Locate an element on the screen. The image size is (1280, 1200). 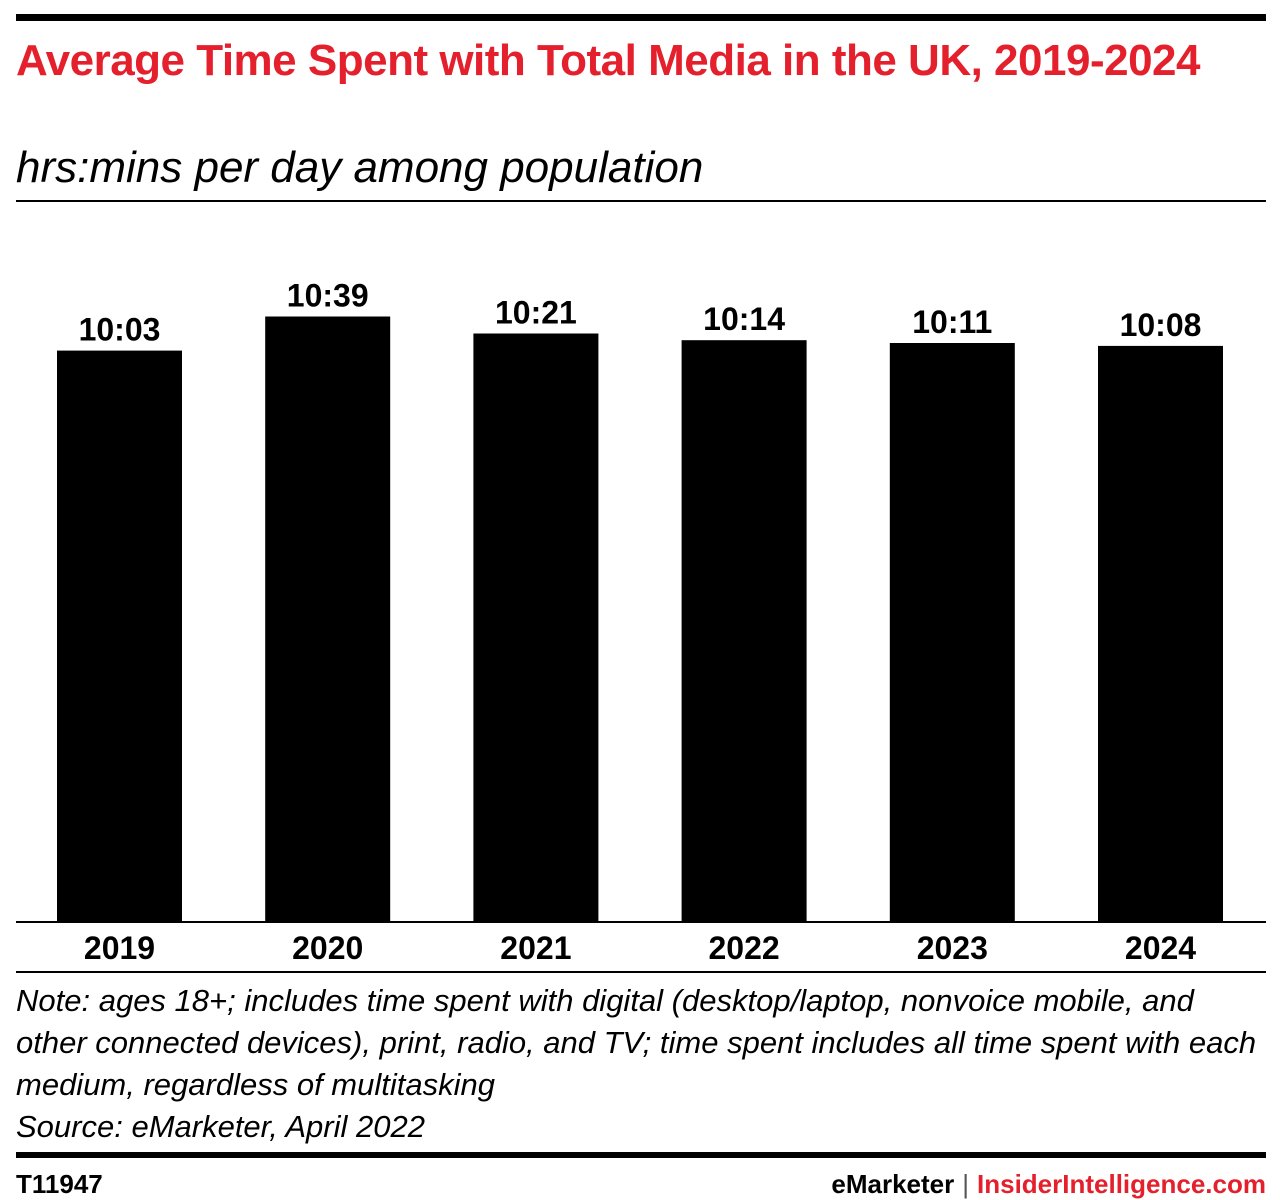
top-rule is located at coordinates (641, 17).